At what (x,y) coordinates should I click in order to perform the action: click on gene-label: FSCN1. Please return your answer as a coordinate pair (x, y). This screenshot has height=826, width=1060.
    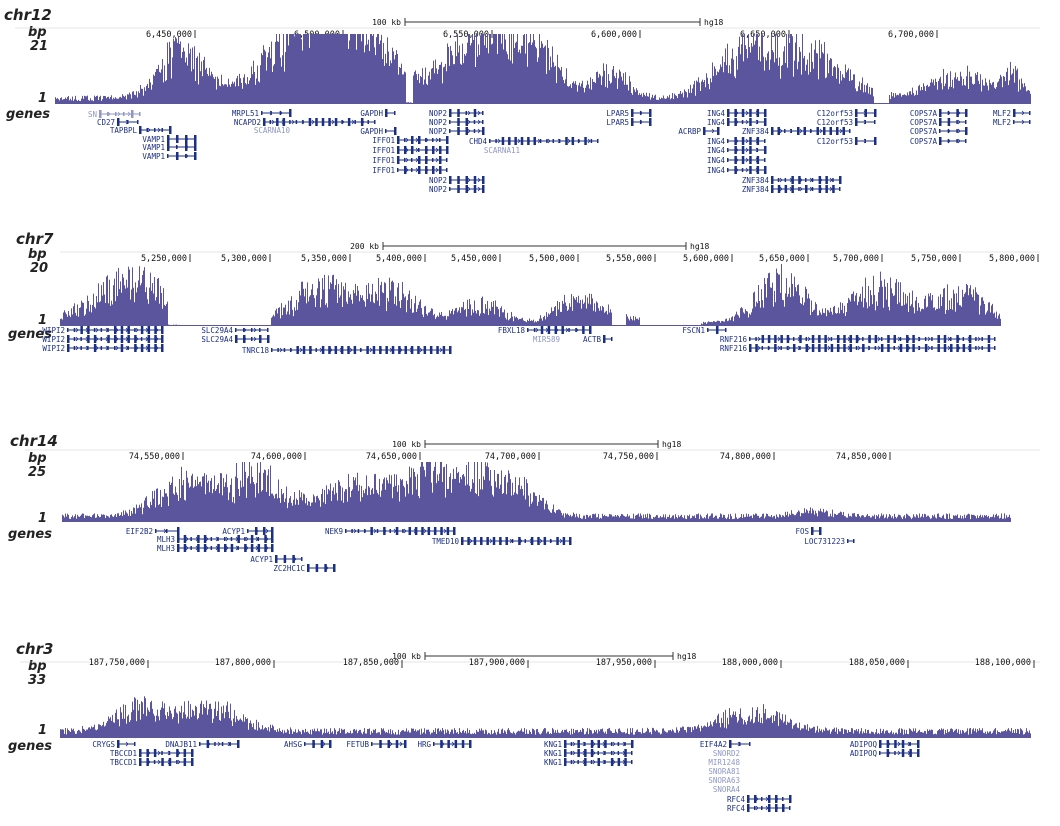
    Looking at the image, I should click on (693, 330).